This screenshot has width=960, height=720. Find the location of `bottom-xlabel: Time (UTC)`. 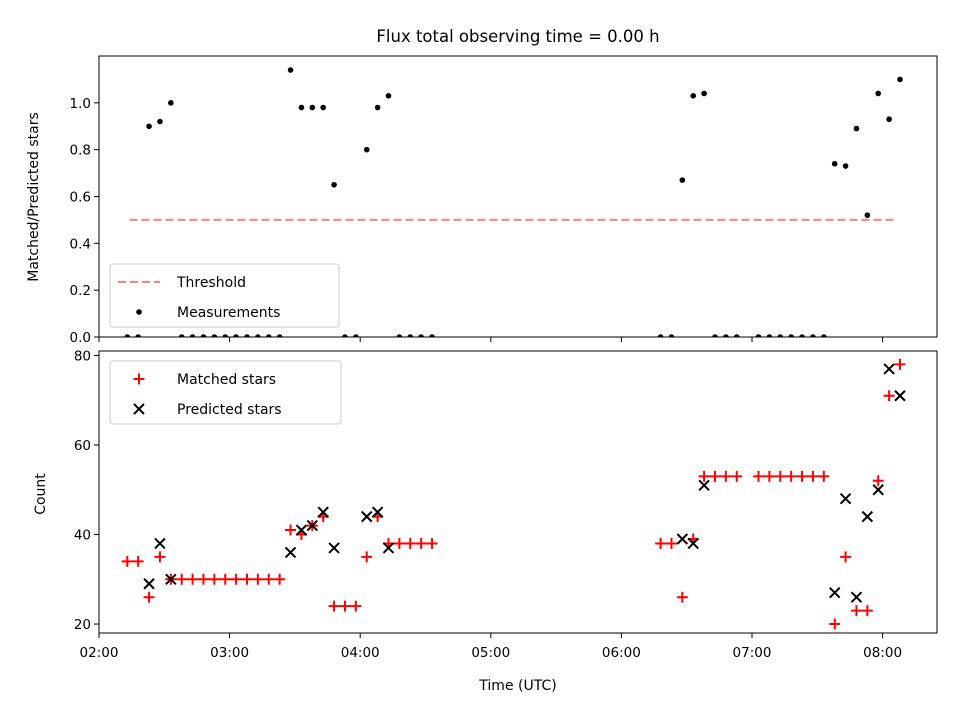

bottom-xlabel: Time (UTC) is located at coordinates (517, 686).